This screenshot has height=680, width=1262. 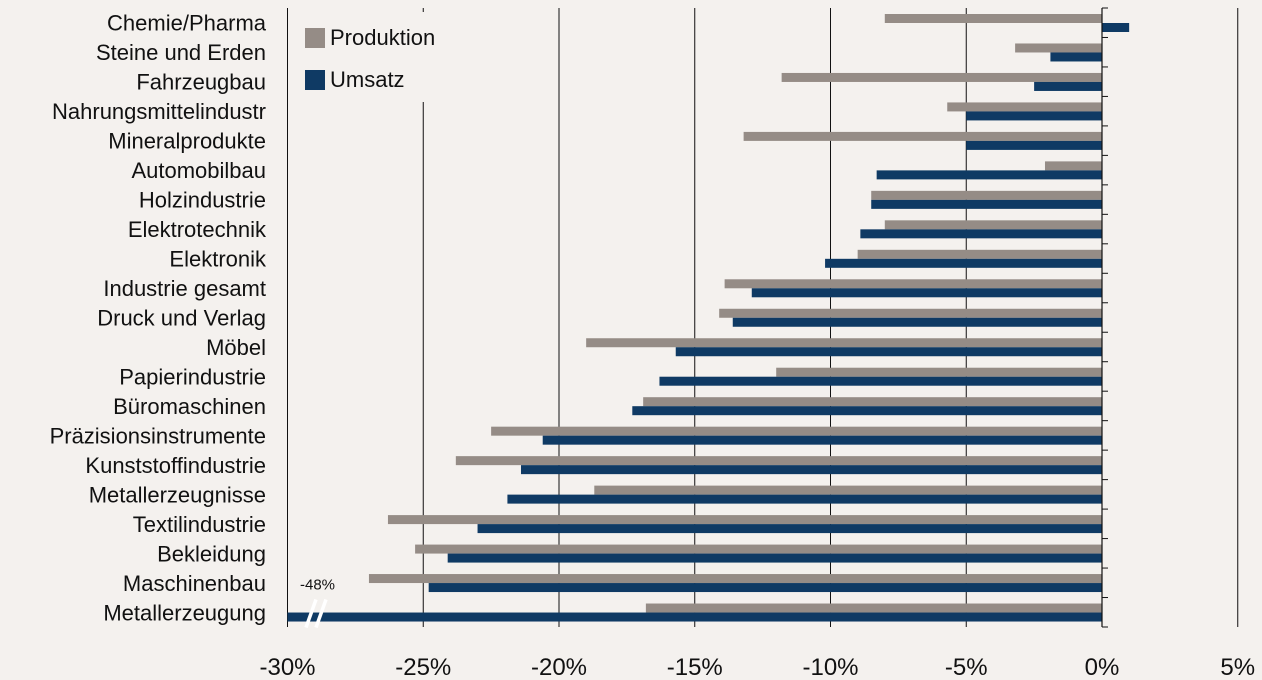 I want to click on axes, so click(x=1104, y=317).